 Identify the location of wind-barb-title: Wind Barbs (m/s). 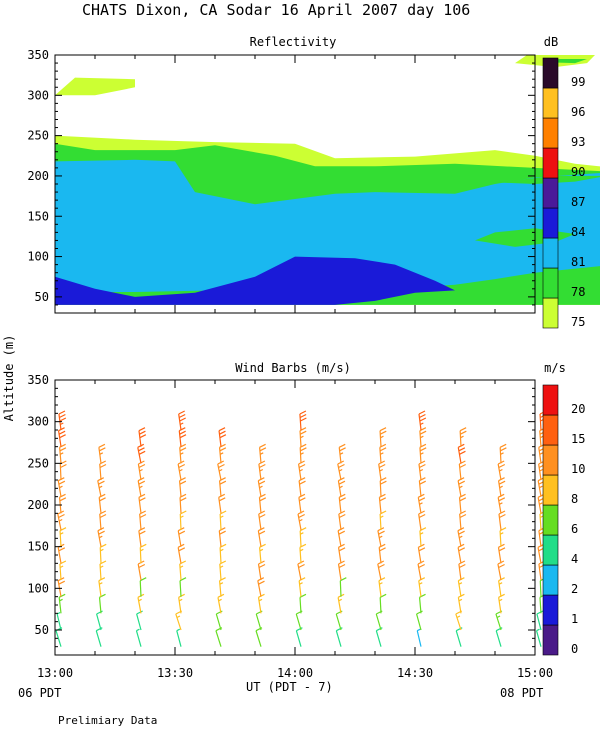
(293, 368).